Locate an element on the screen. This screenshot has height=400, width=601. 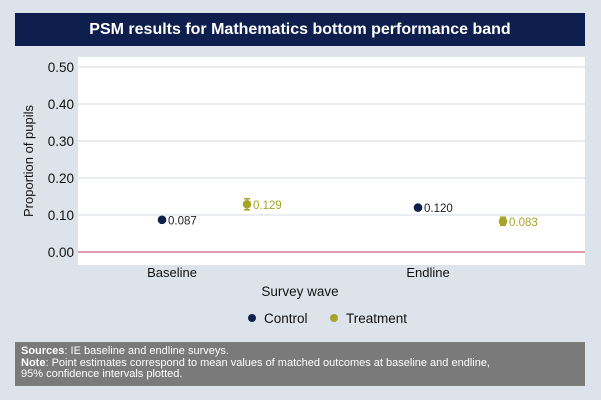
legend-marker-treatment is located at coordinates (334, 318).